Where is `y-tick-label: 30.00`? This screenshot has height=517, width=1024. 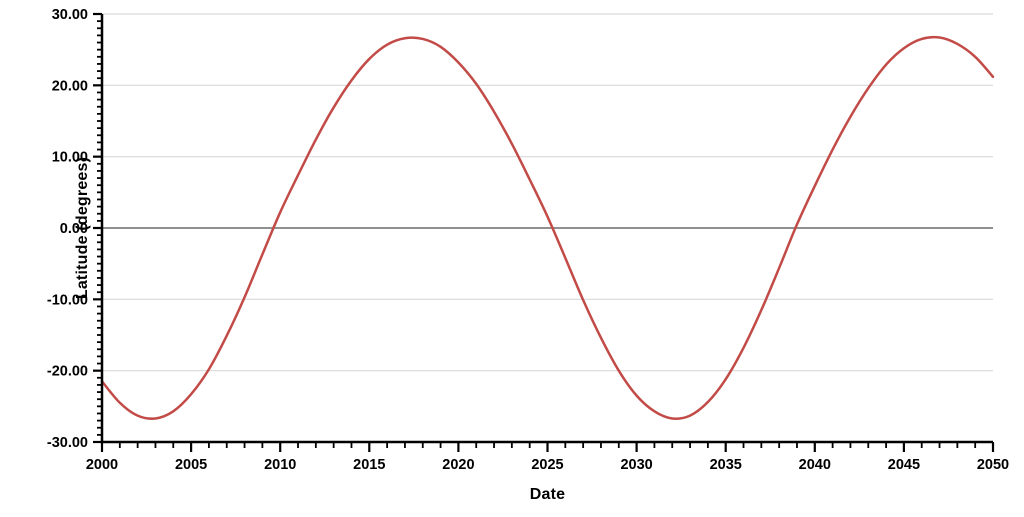 y-tick-label: 30.00 is located at coordinates (70, 15).